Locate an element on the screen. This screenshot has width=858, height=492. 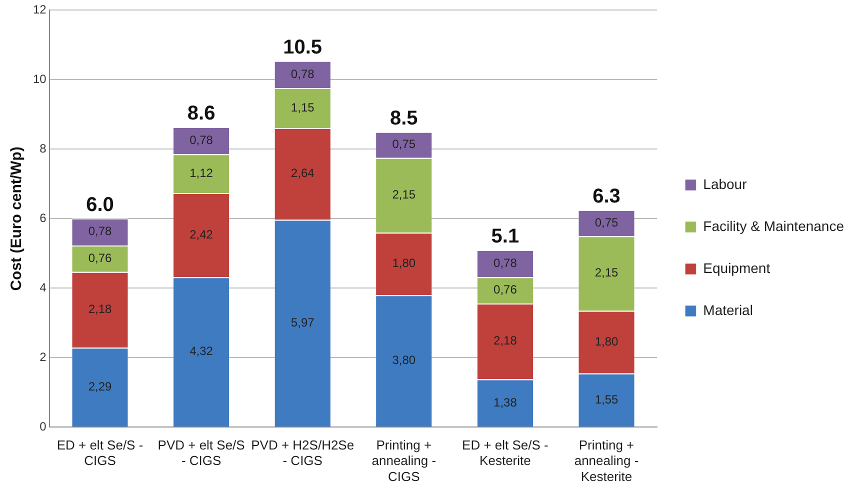
y-axis-title: Cost (Euro cent/Wp) is located at coordinates (17, 218).